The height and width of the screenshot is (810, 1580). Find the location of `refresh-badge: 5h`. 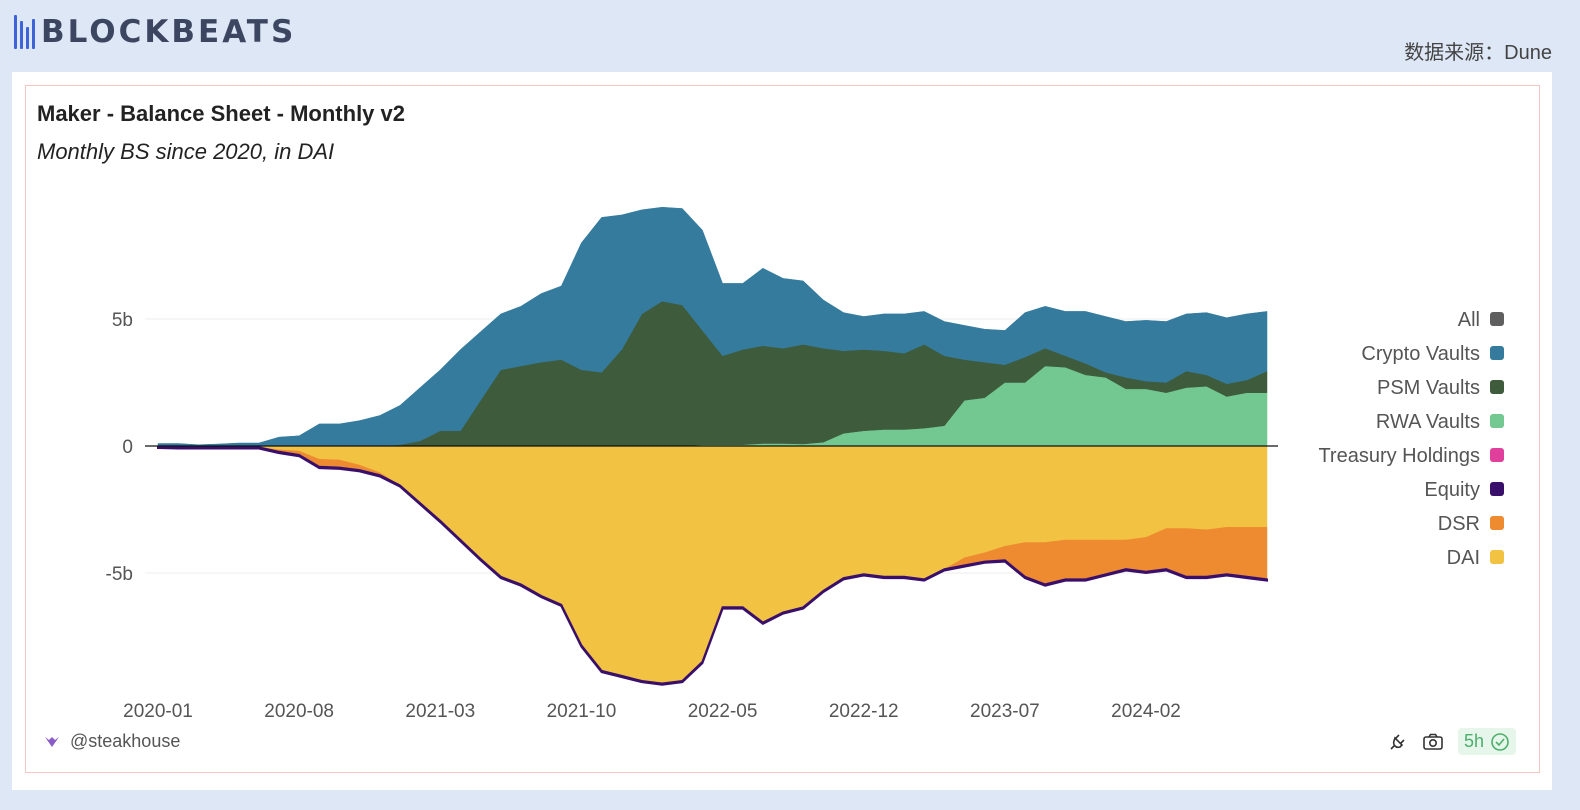

refresh-badge: 5h is located at coordinates (1487, 741).